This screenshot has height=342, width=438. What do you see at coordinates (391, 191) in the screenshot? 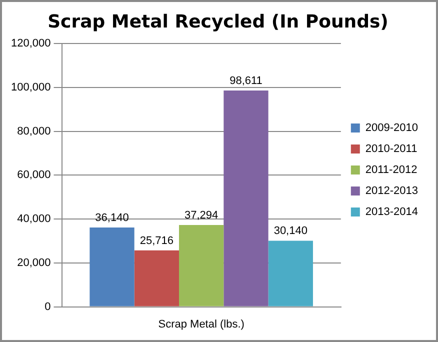
I see `legend-label: 2012-2013` at bounding box center [391, 191].